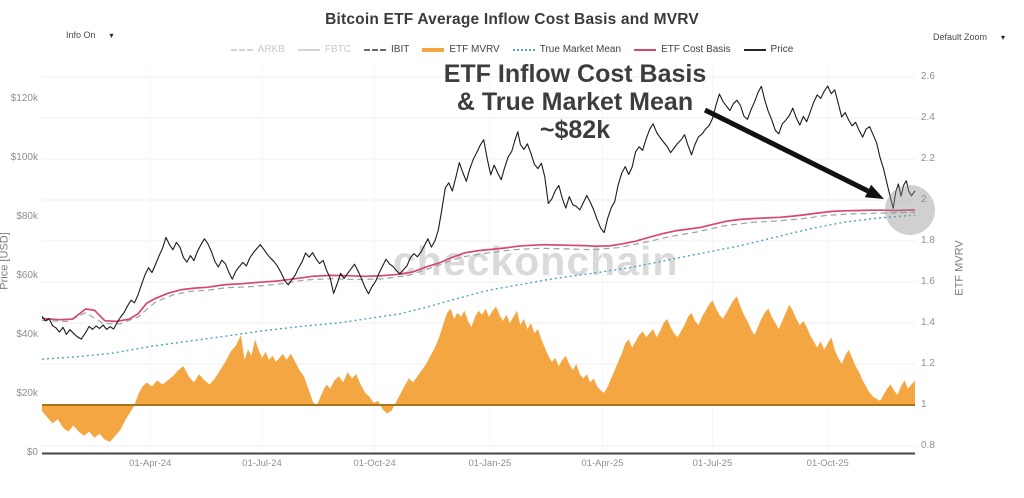  What do you see at coordinates (400, 49) in the screenshot?
I see `legend-label: IBIT` at bounding box center [400, 49].